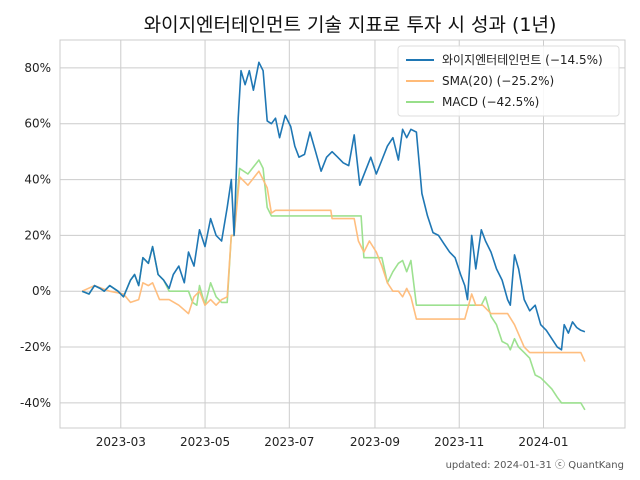 The width and height of the screenshot is (640, 480). What do you see at coordinates (289, 442) in the screenshot?
I see `x-tick-label: 2023-07` at bounding box center [289, 442].